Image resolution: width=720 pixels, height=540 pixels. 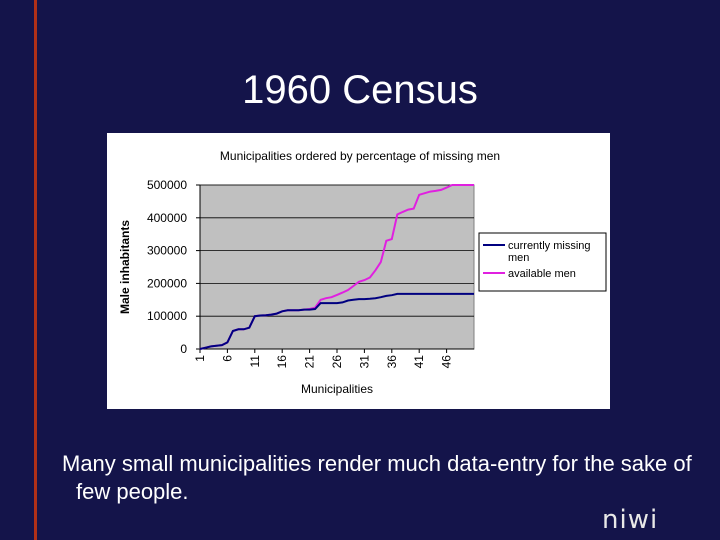 What do you see at coordinates (542, 274) in the screenshot?
I see `legend-label: available men` at bounding box center [542, 274].